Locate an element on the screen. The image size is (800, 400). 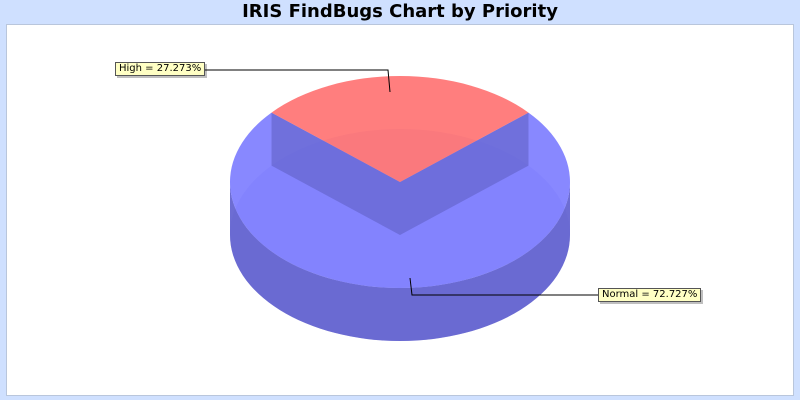
slice-high is located at coordinates (400, 129).